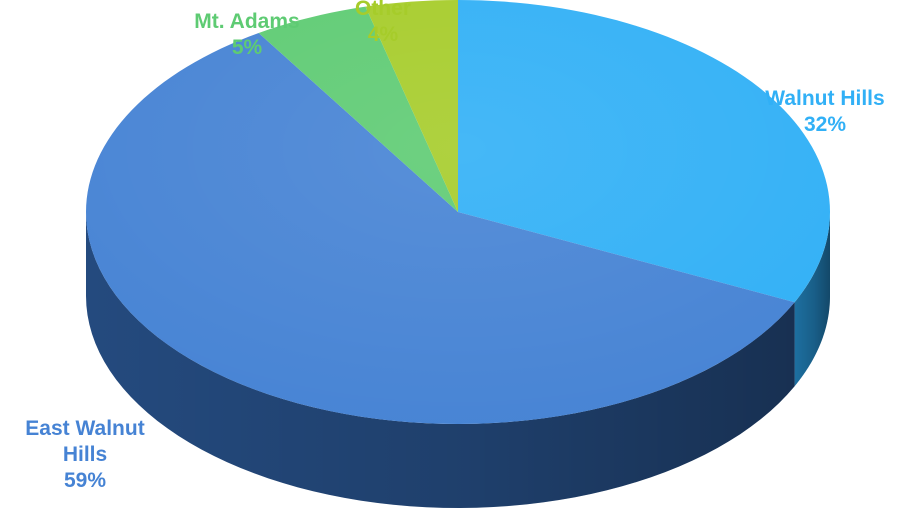  What do you see at coordinates (825, 124) in the screenshot?
I see `slice-percent-0: 32%` at bounding box center [825, 124].